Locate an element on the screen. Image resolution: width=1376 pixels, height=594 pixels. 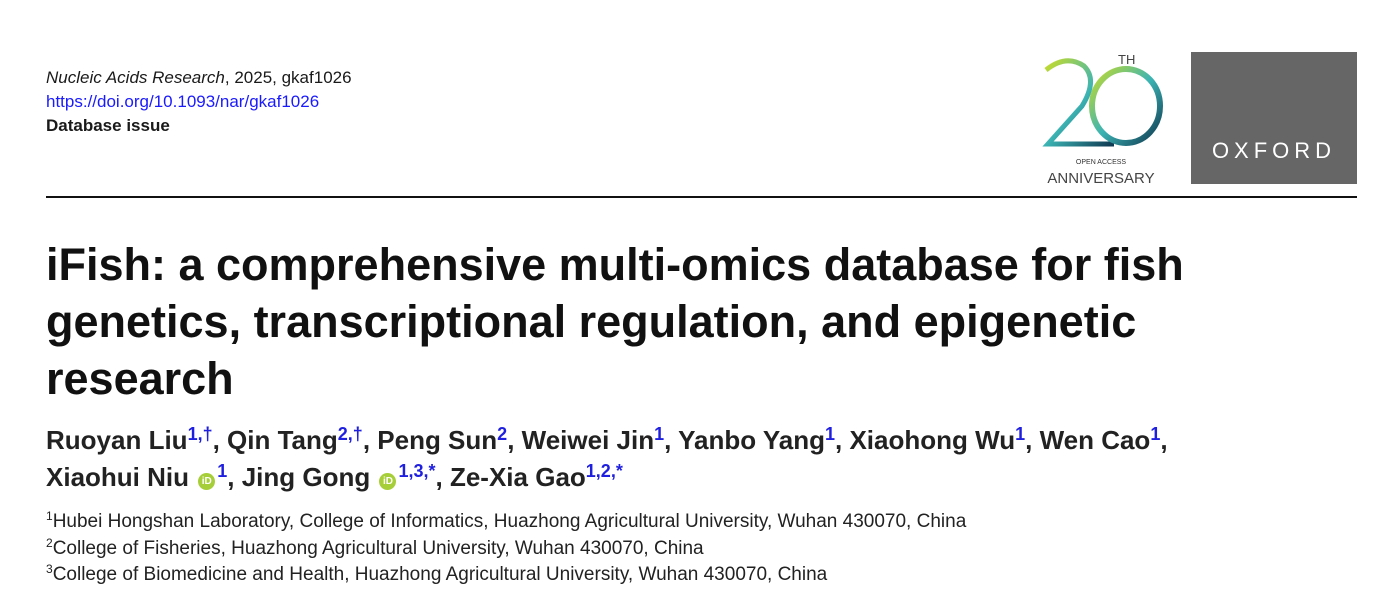
author-name: Peng Sun is located at coordinates (437, 440).